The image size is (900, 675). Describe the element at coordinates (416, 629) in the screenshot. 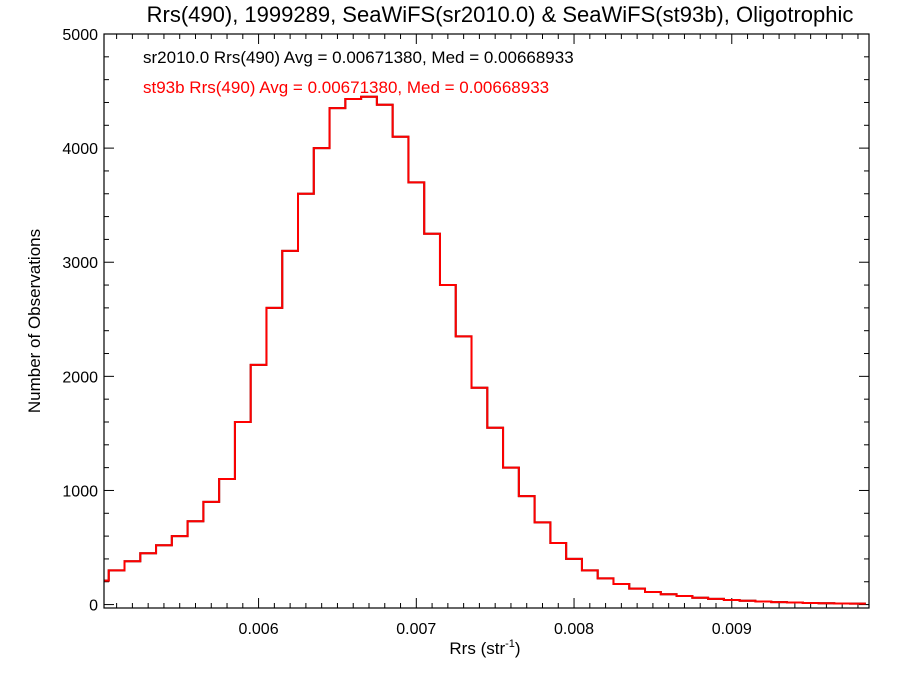

I see `x-tick-label: 0.007` at that location.